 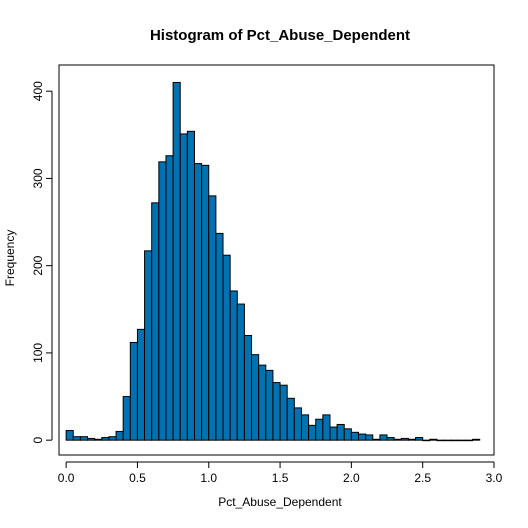 What do you see at coordinates (38, 91) in the screenshot?
I see `y-tick-label: 400` at bounding box center [38, 91].